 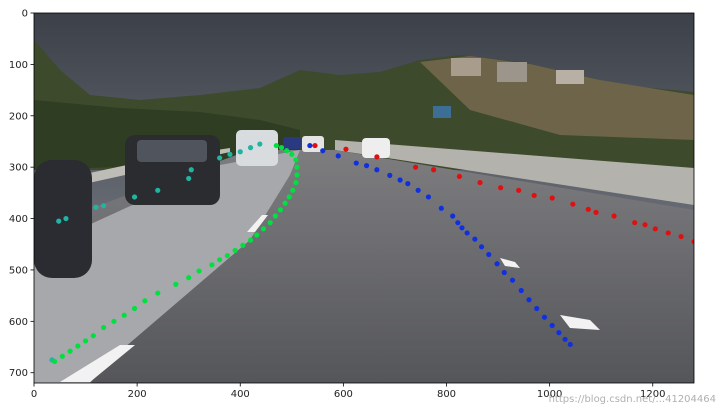 I want to click on x-axis: 0 200 400 600 800 1000 1200, so click(x=348, y=391).